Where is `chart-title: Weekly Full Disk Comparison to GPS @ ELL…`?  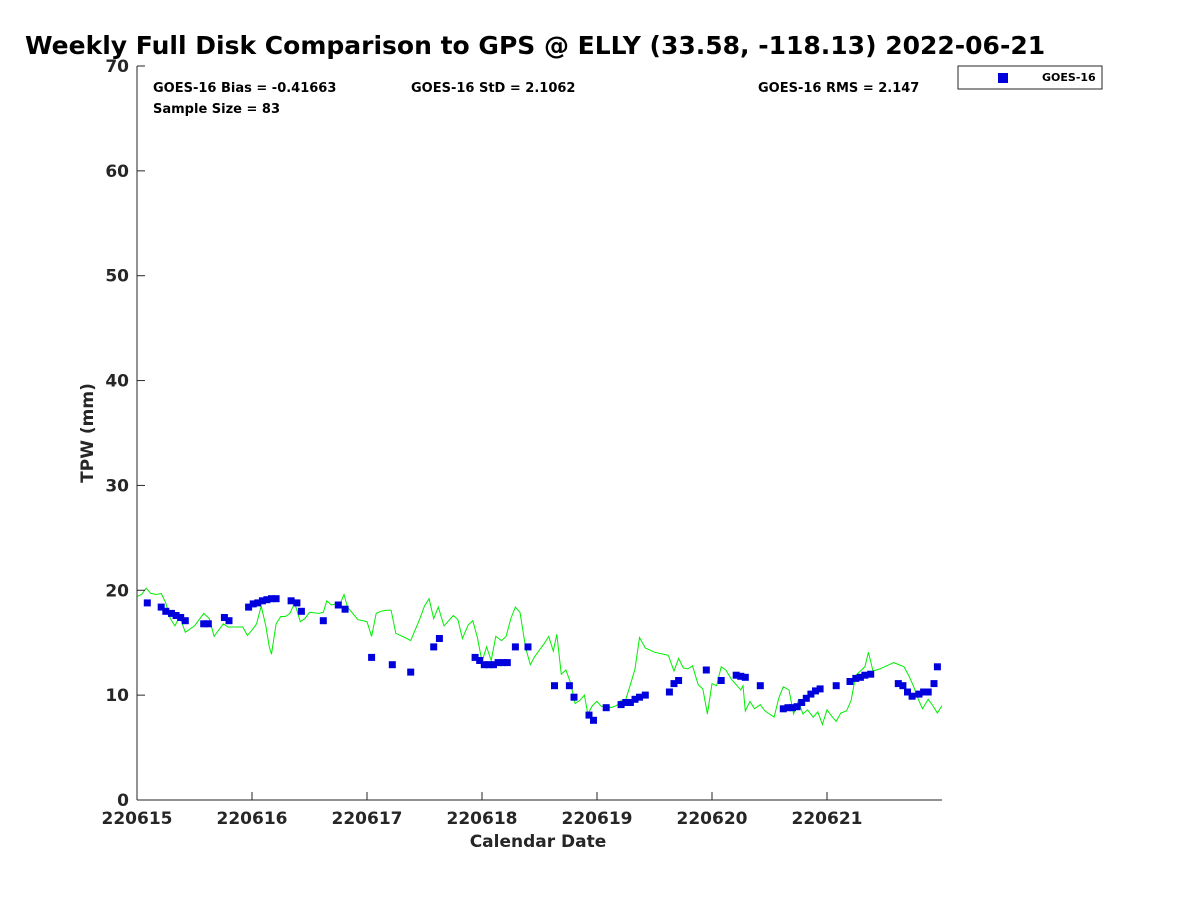 chart-title: Weekly Full Disk Comparison to GPS @ ELL… is located at coordinates (535, 45).